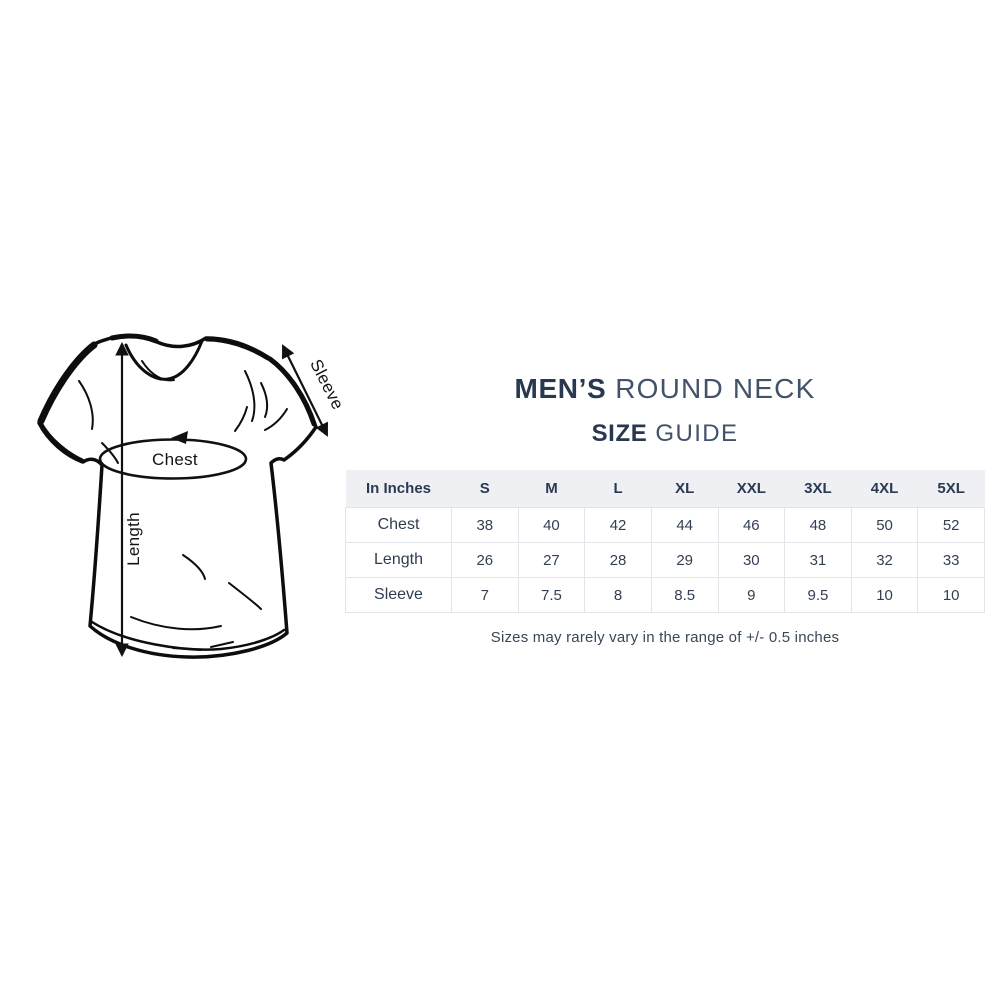 The height and width of the screenshot is (1000, 1000). I want to click on cell-chest-3xl: 48, so click(818, 525).